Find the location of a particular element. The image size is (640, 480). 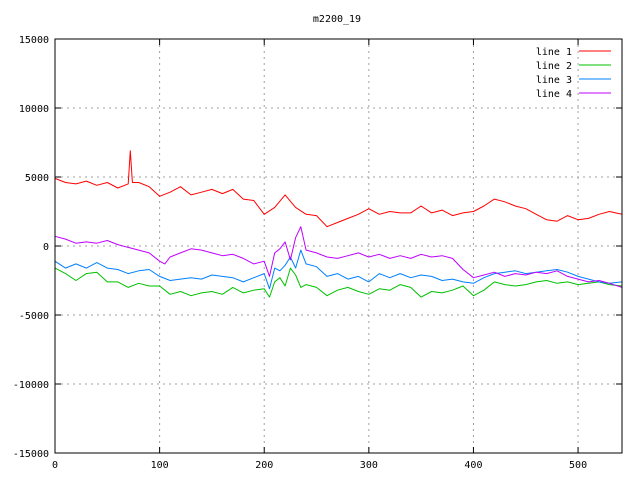

legend-label-1: line 1 is located at coordinates (554, 52).